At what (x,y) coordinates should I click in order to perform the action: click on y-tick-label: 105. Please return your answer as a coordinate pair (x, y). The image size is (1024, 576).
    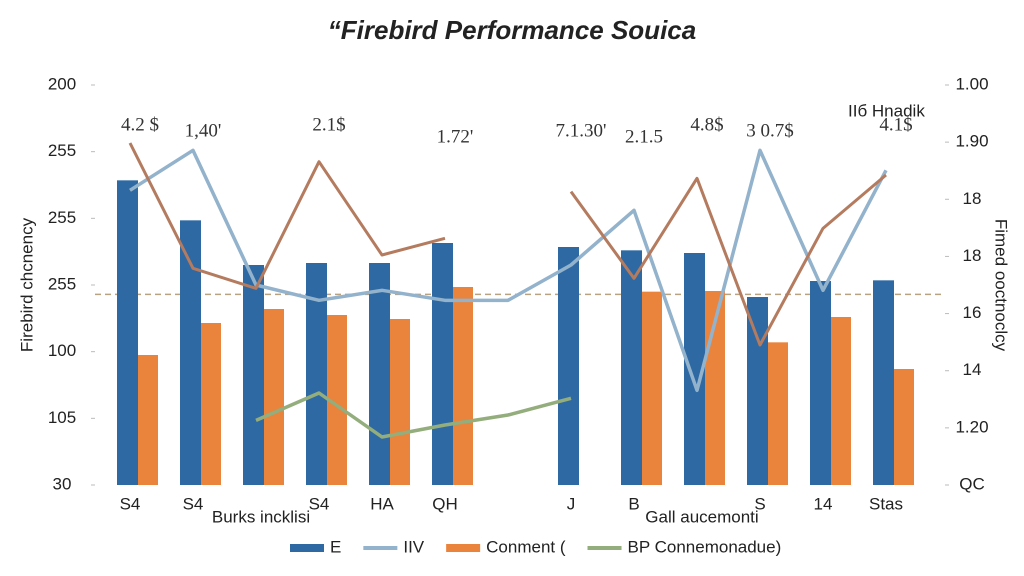
    Looking at the image, I should click on (62, 417).